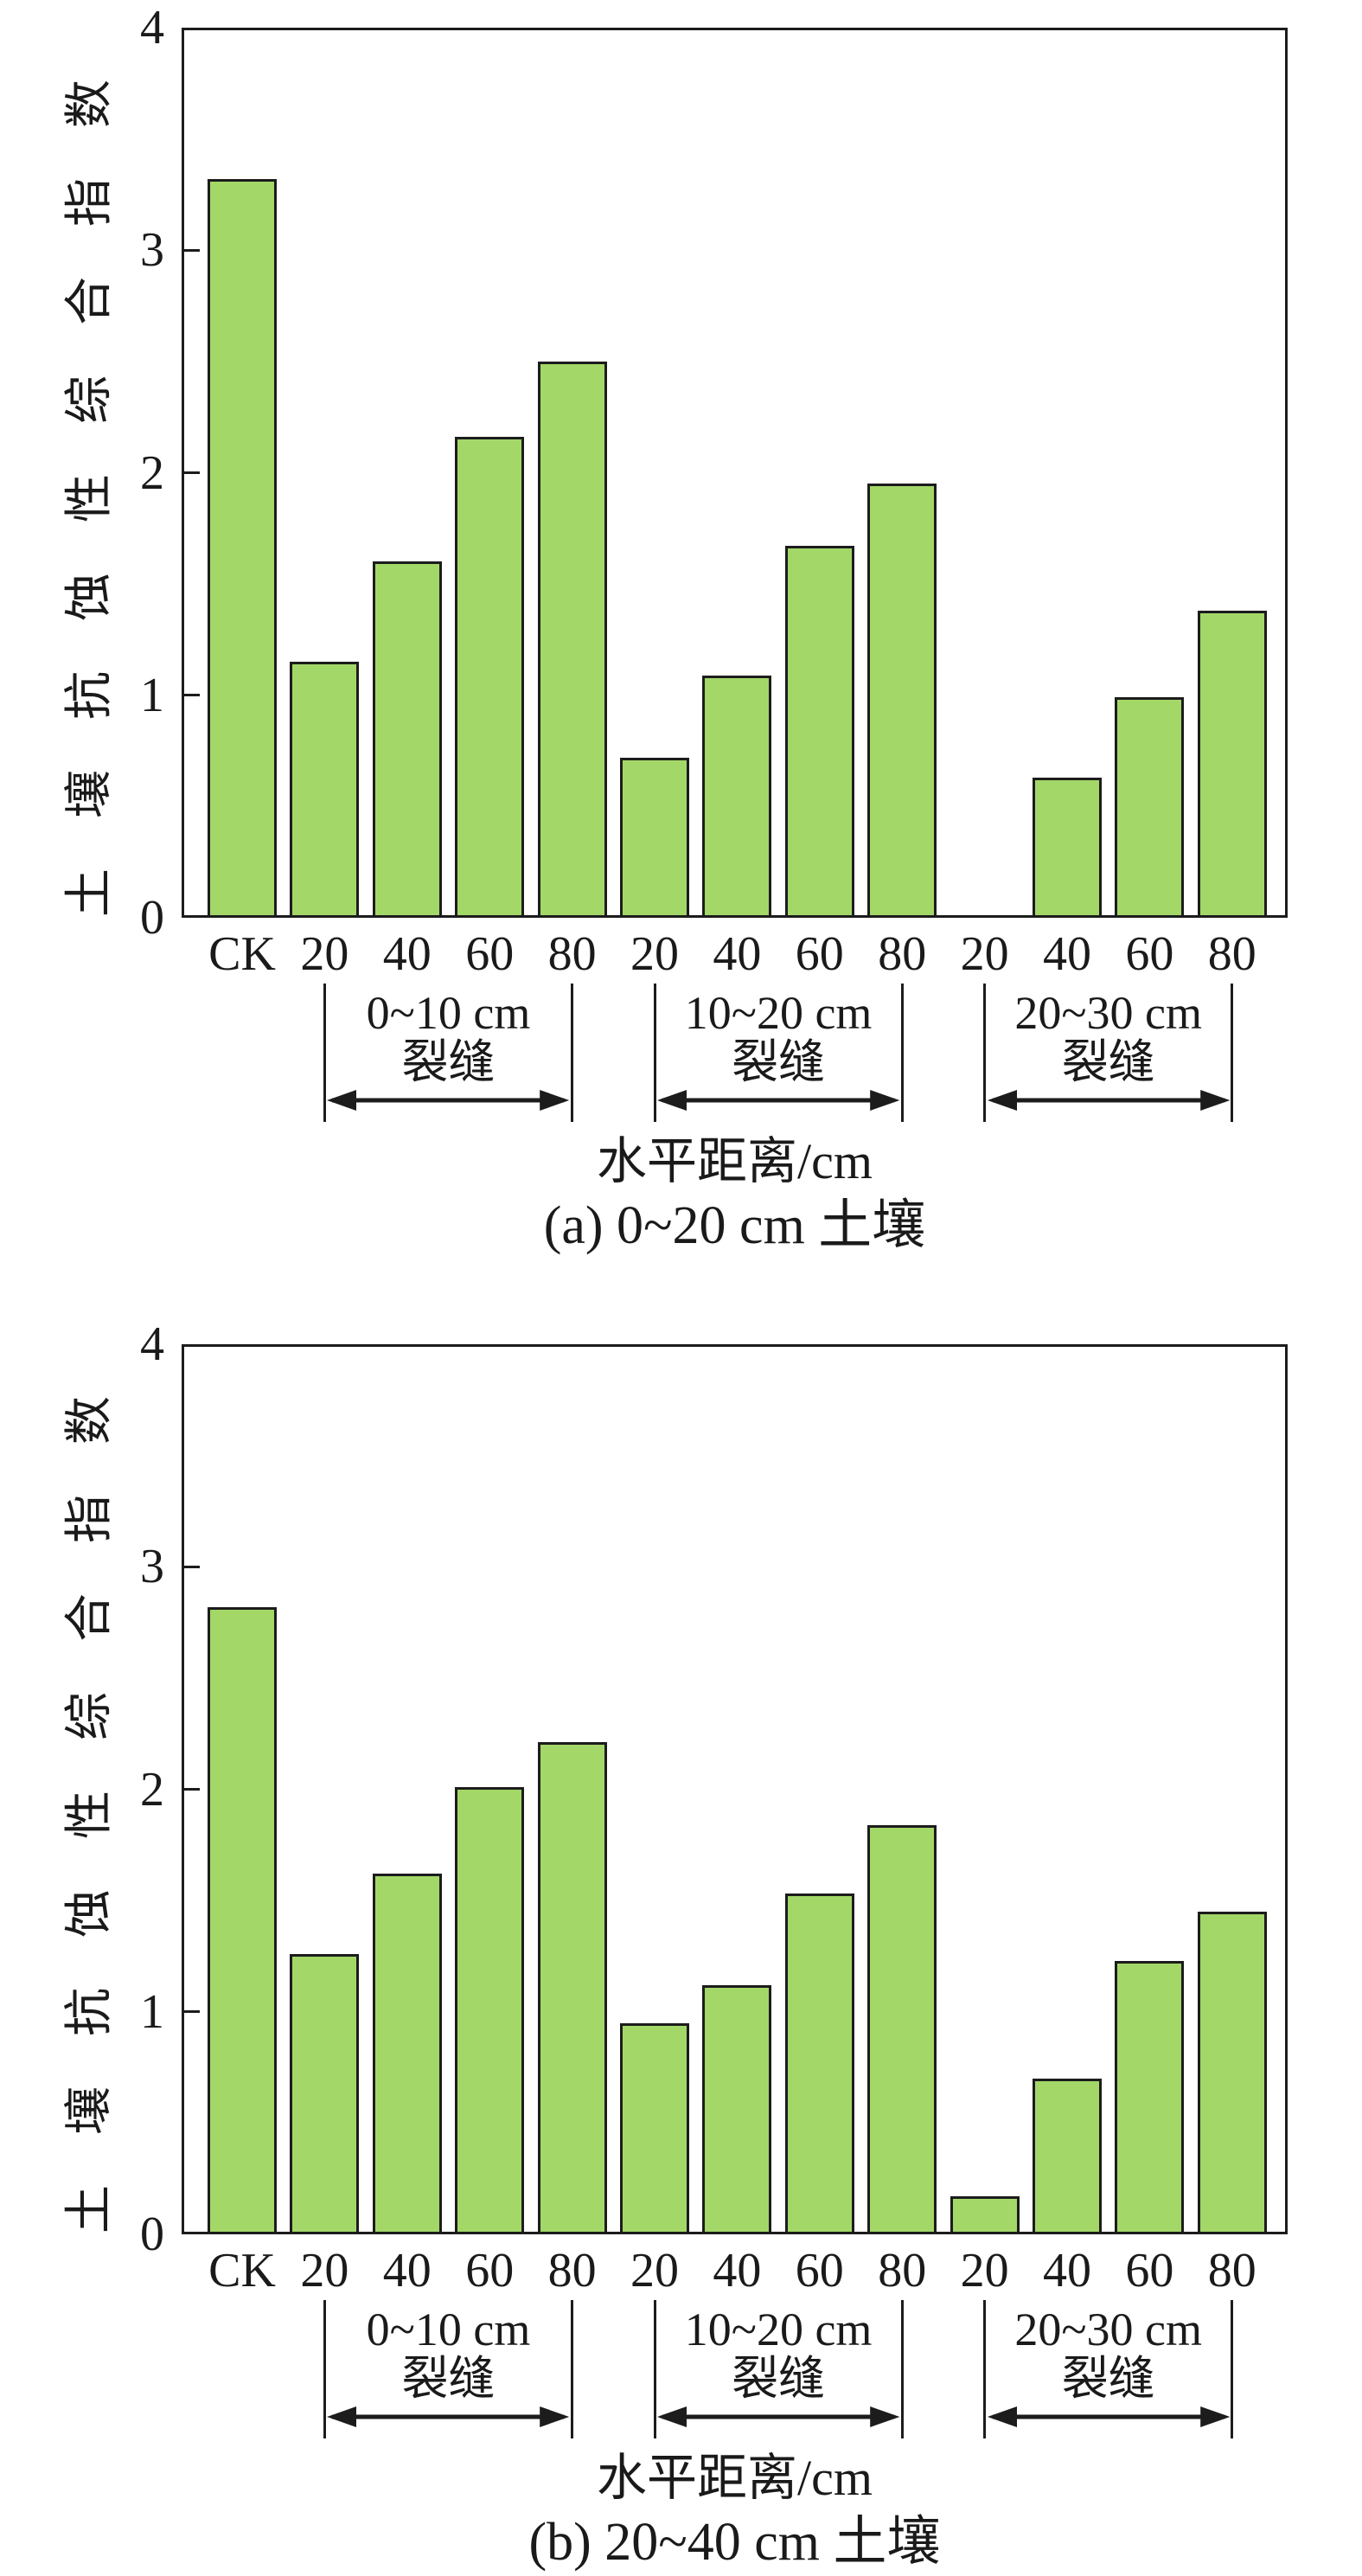  I want to click on chart-caption: (a) 0~20 cm 土壤, so click(734, 1225).